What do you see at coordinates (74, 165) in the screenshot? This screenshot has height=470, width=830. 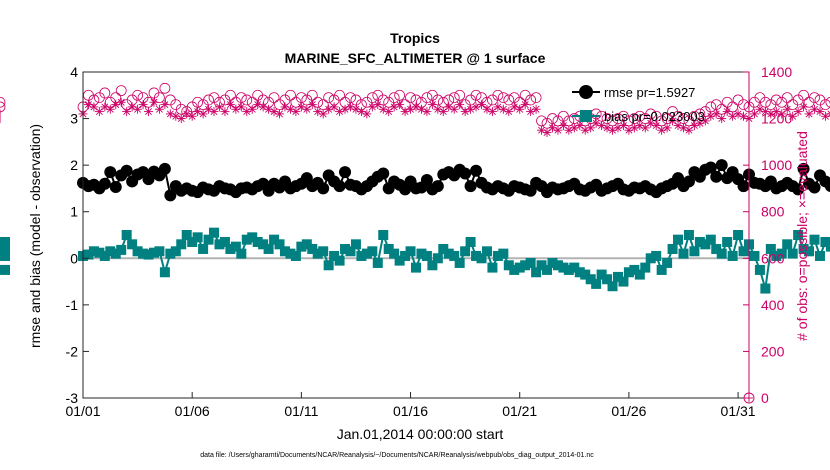 I see `y-tick-label: 2` at bounding box center [74, 165].